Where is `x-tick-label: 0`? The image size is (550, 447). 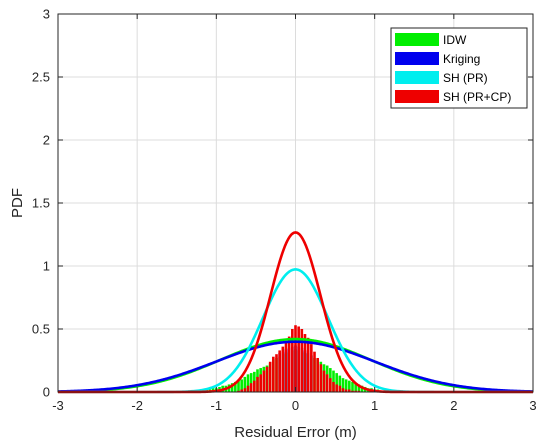 x-tick-label: 0 is located at coordinates (295, 405).